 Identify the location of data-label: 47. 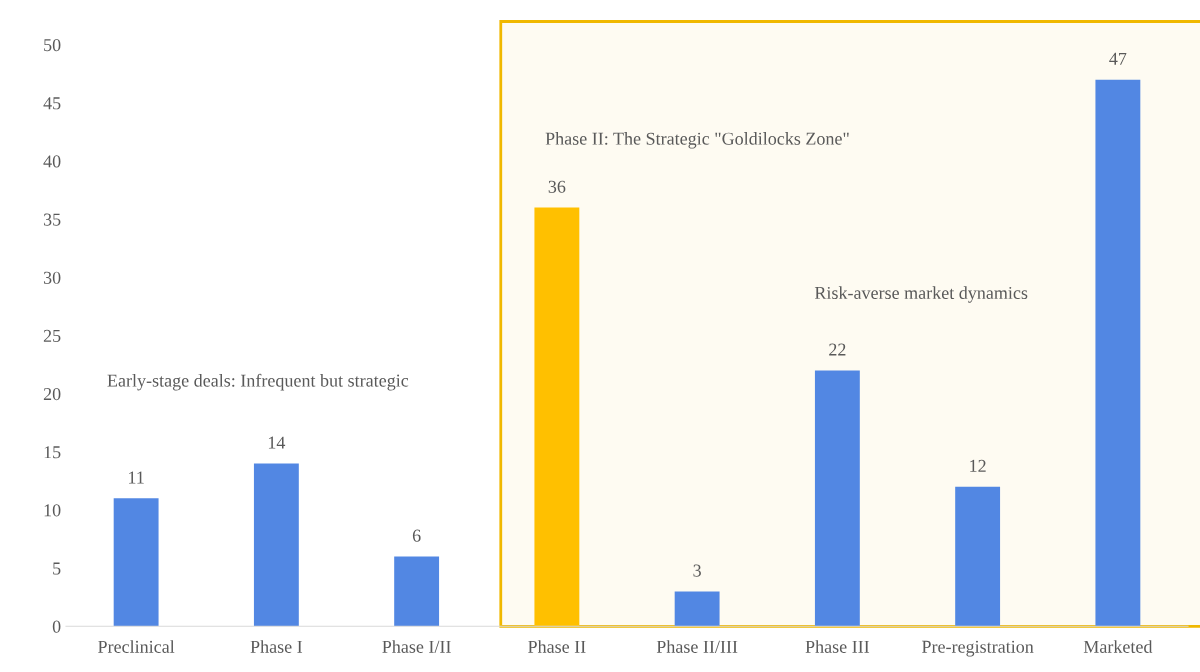
(1118, 58).